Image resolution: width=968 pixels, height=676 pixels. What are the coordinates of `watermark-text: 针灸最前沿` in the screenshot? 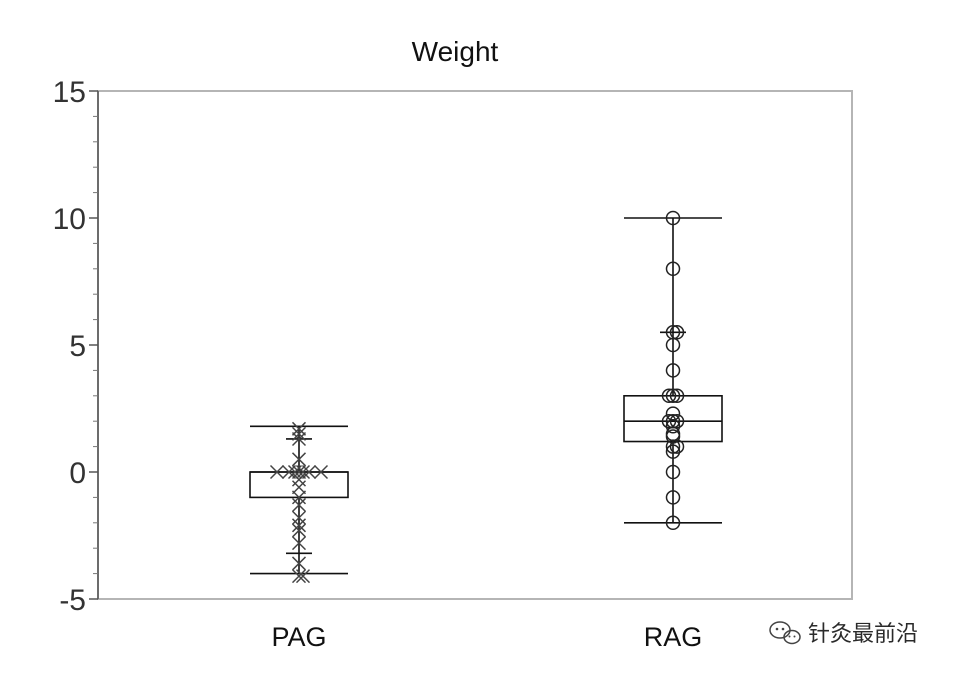 It's located at (863, 634).